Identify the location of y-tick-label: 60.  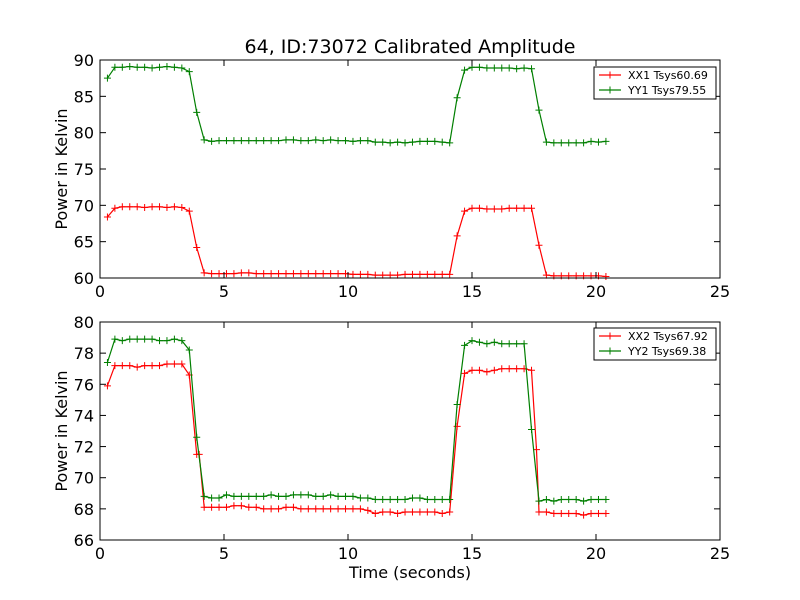
(84, 278).